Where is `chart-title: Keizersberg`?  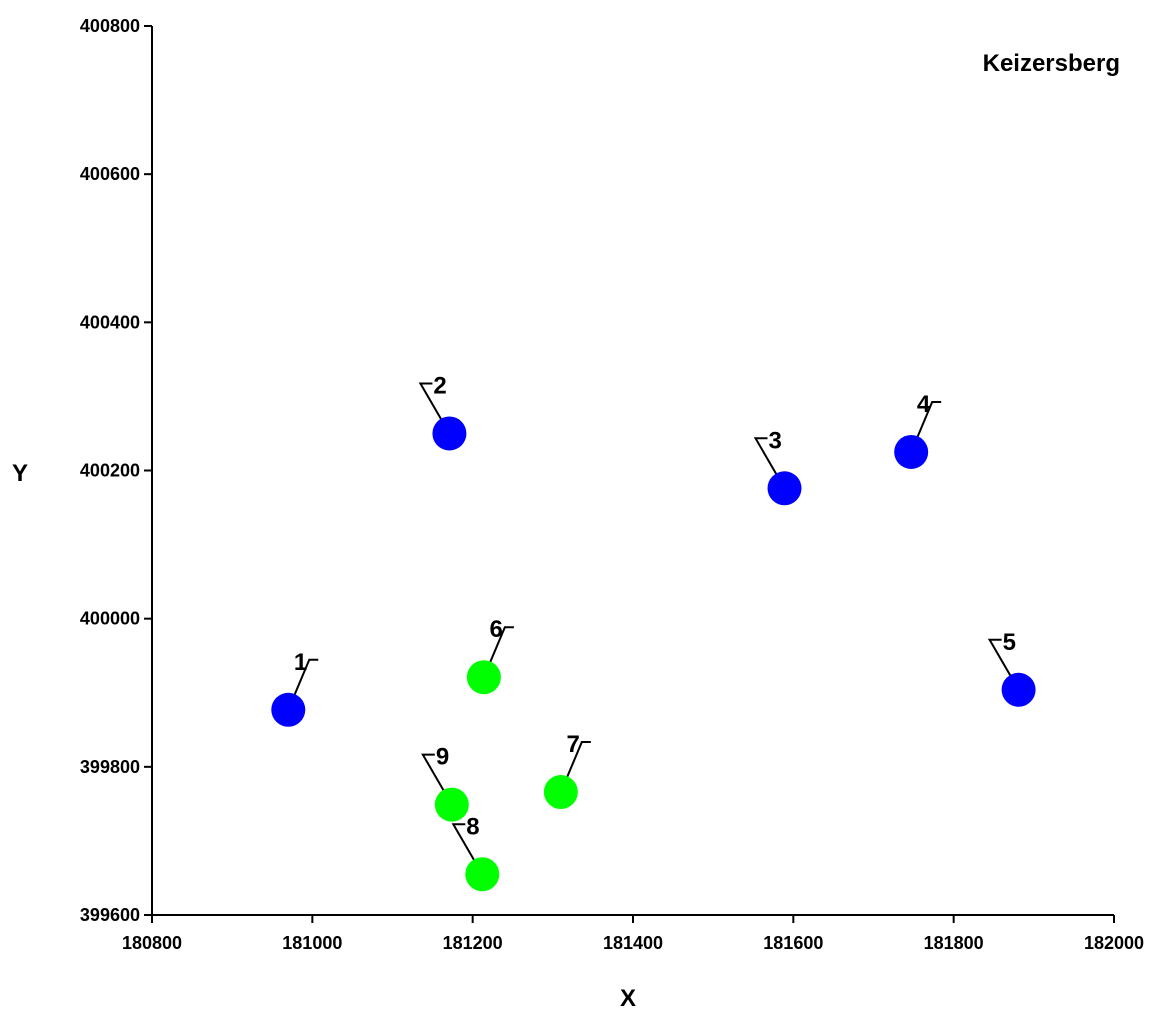 chart-title: Keizersberg is located at coordinates (1051, 63).